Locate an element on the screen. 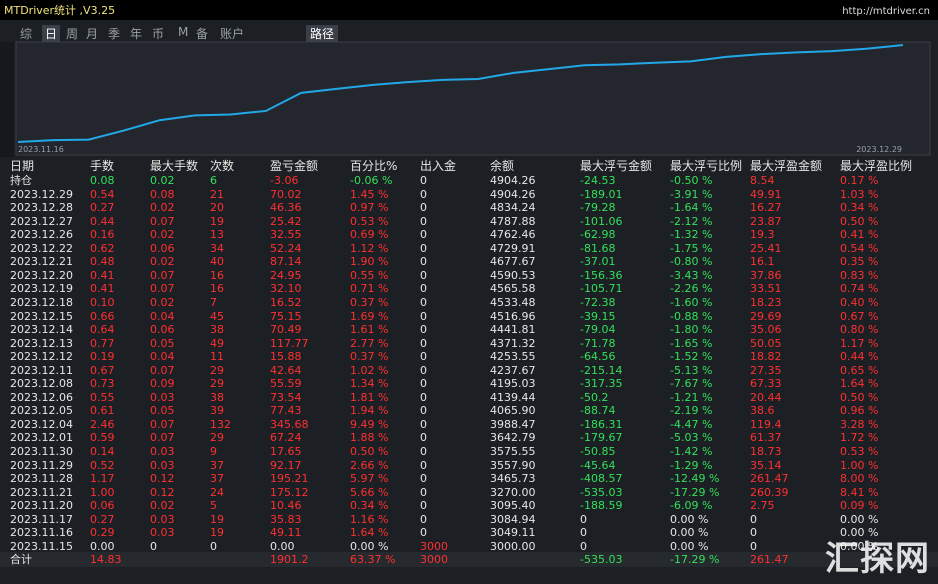  cell: 195.21 is located at coordinates (289, 479).